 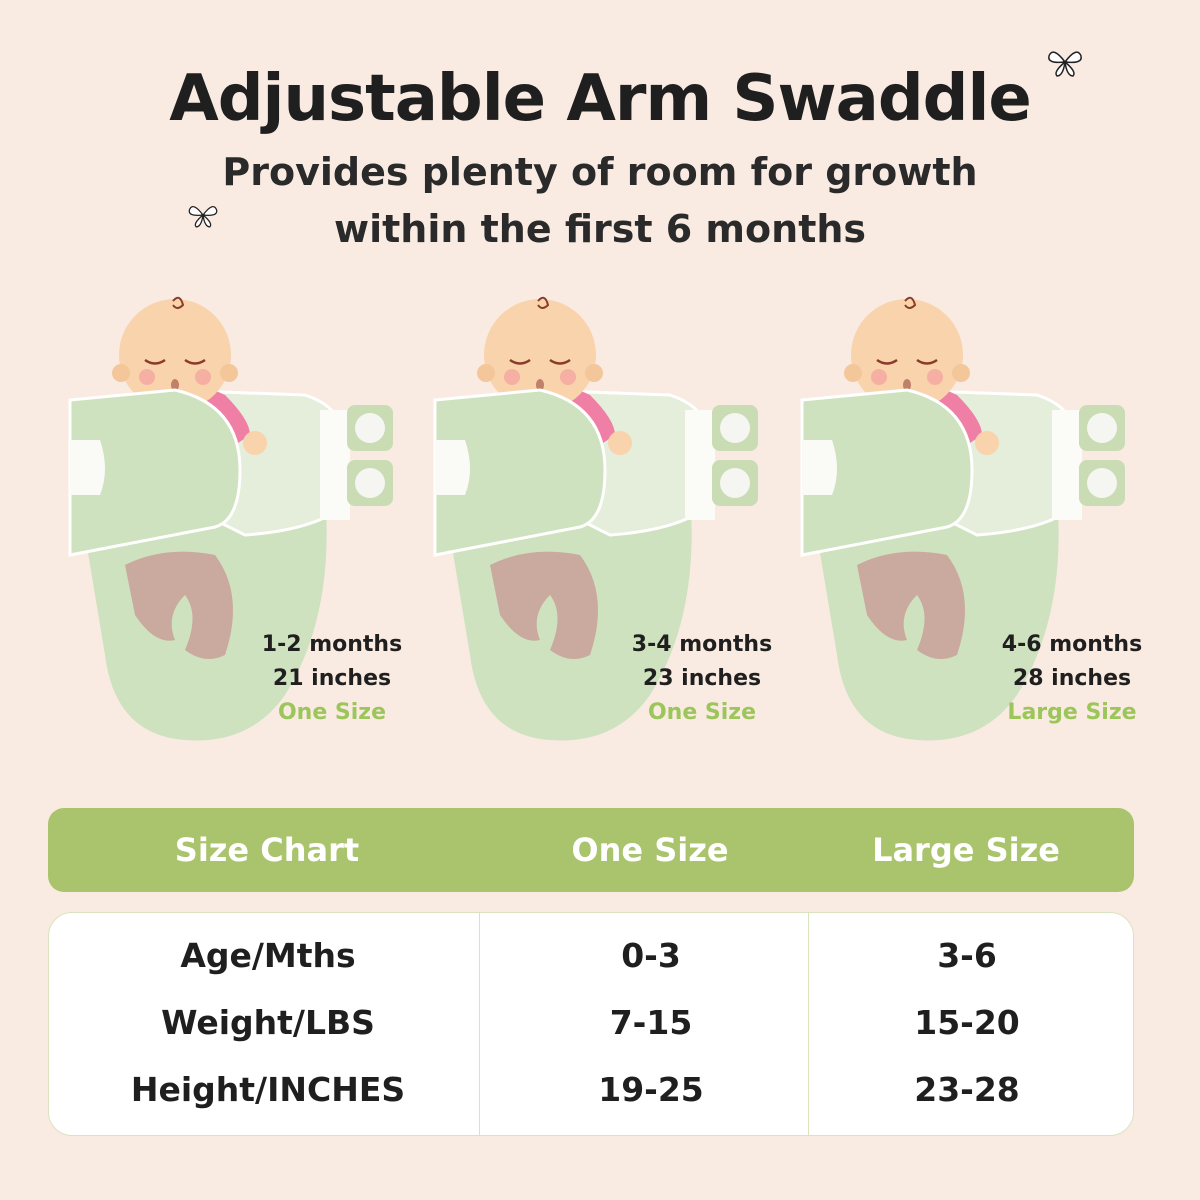 I want to click on stage-length: 28 inches, so click(x=1072, y=678).